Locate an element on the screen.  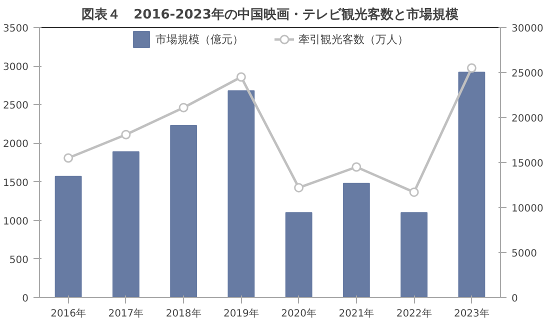
y-tick-label: 2000 is located at coordinates (16, 144).